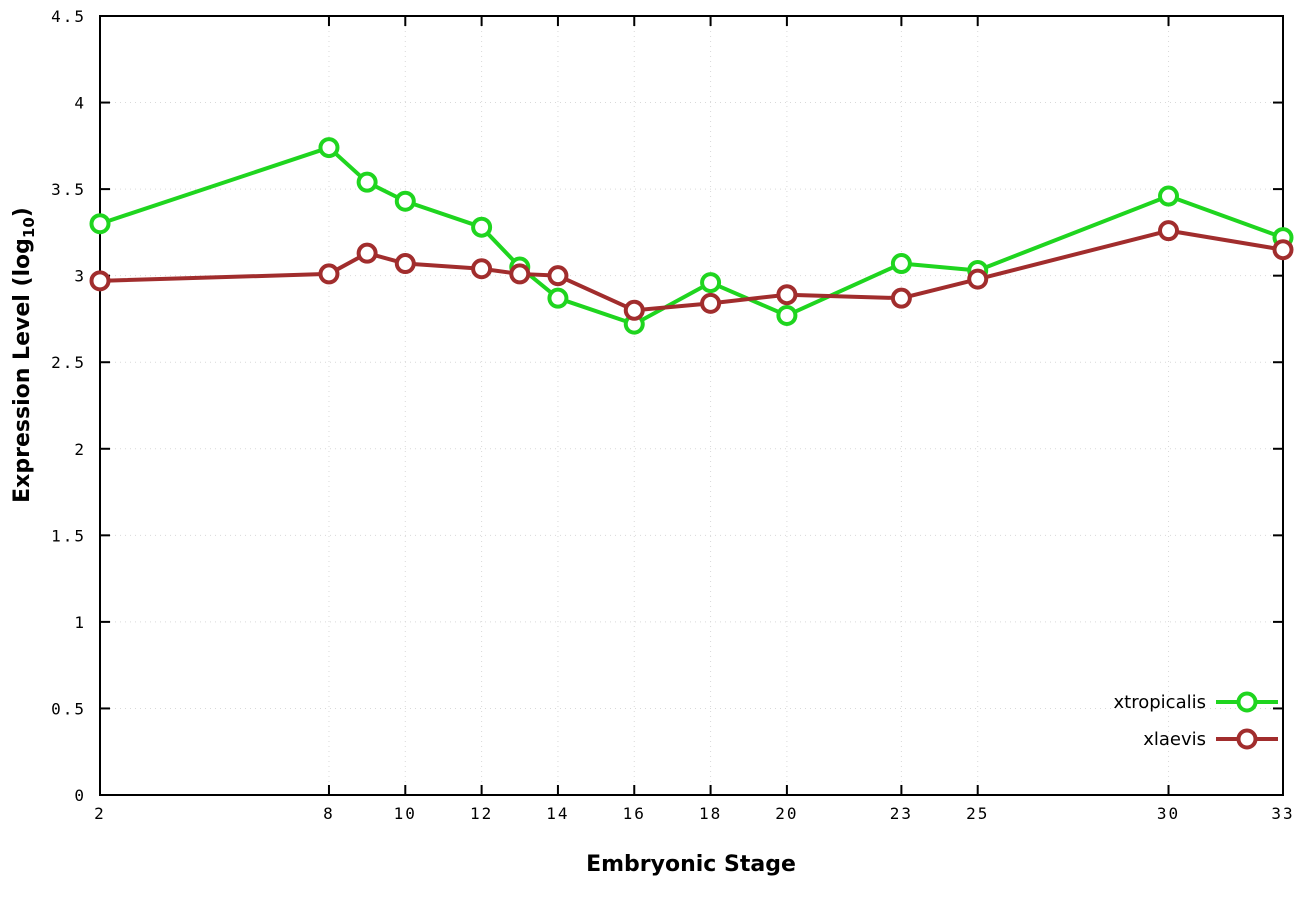 The image size is (1296, 907). I want to click on y-tick-label: 4.5, so click(68, 16).